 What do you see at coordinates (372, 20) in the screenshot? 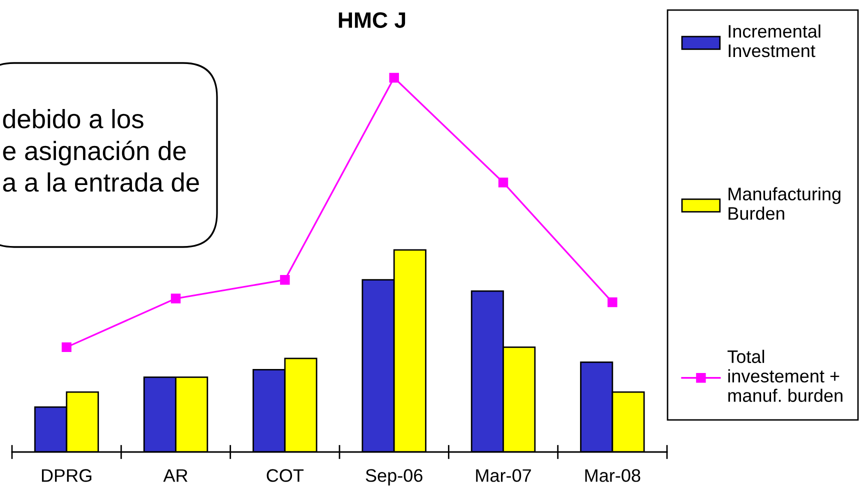
I see `chart-title: HMC J` at bounding box center [372, 20].